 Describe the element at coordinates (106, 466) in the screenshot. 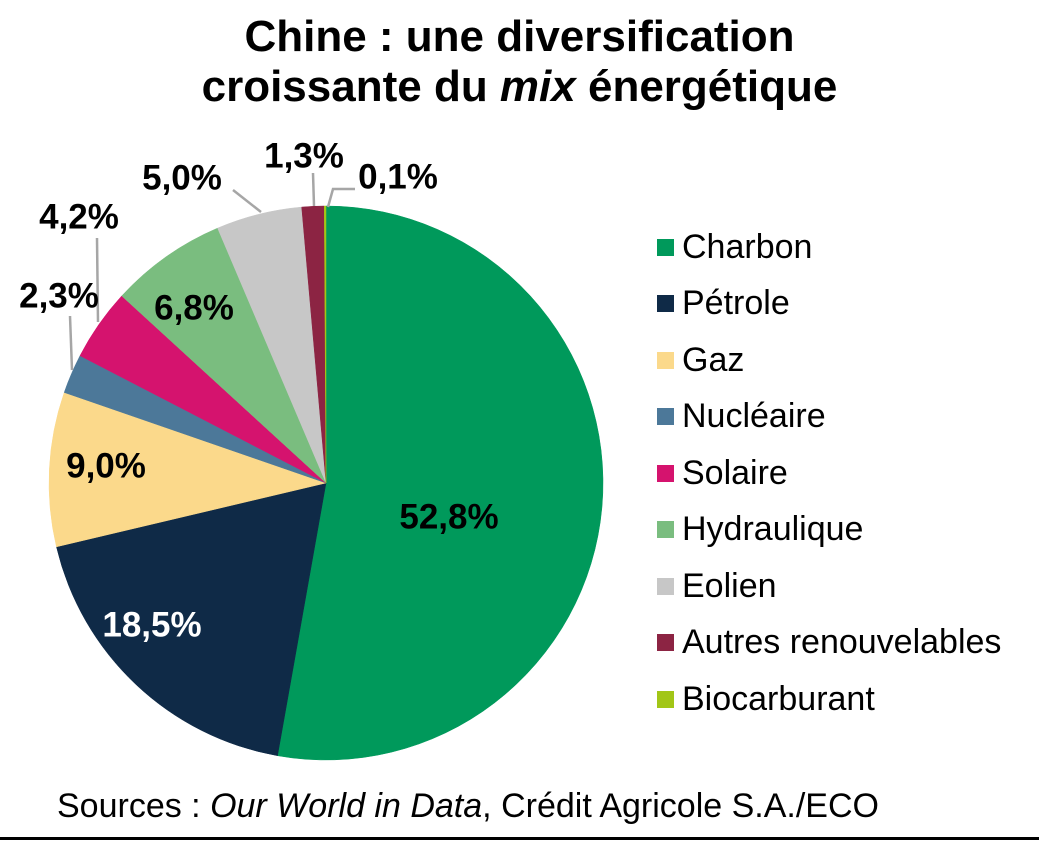

I see `slice-value-label-2: 9,0%` at that location.